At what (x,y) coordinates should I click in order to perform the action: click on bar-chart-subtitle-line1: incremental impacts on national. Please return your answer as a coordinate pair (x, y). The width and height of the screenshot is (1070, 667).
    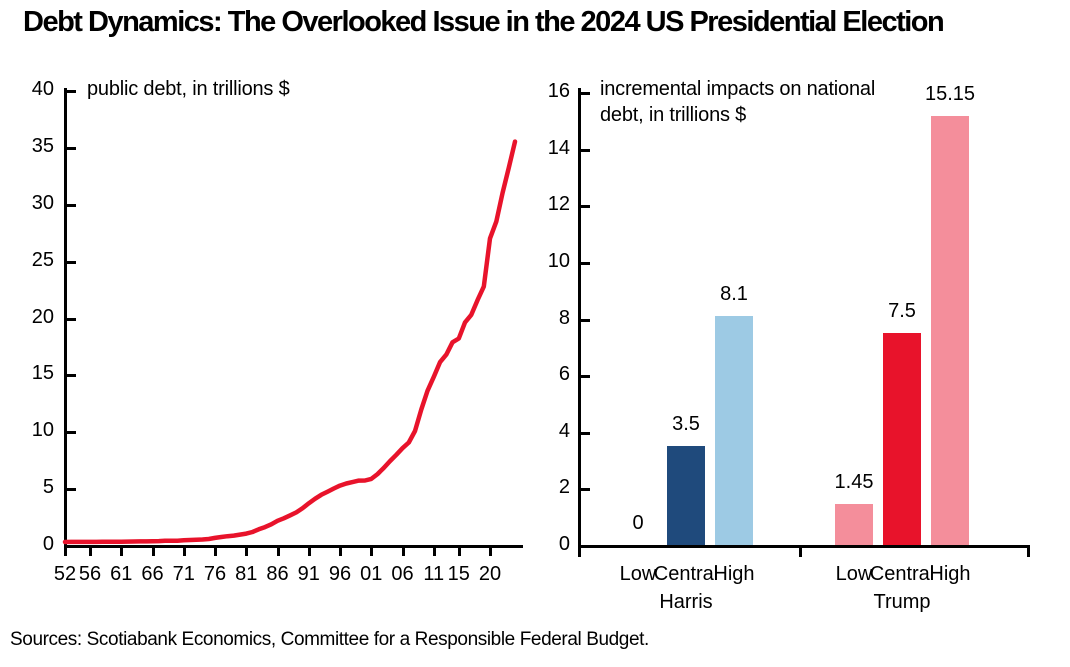
    Looking at the image, I should click on (738, 89).